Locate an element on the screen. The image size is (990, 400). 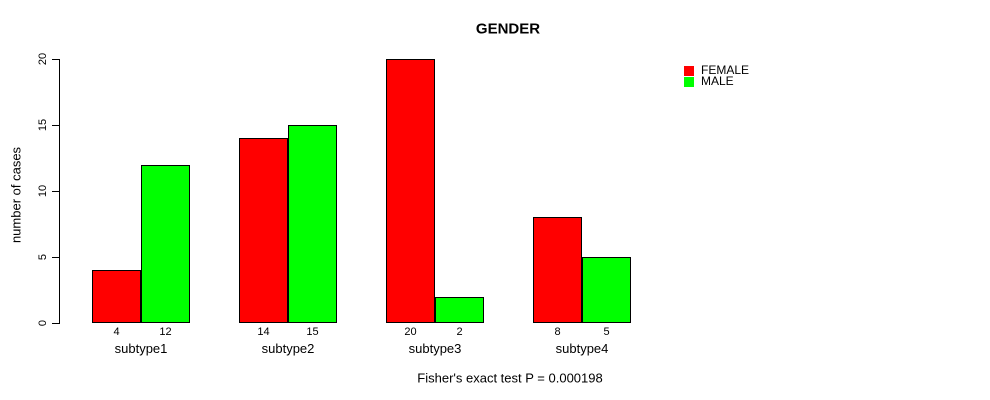
y-tick-label: 5 is located at coordinates (43, 257).